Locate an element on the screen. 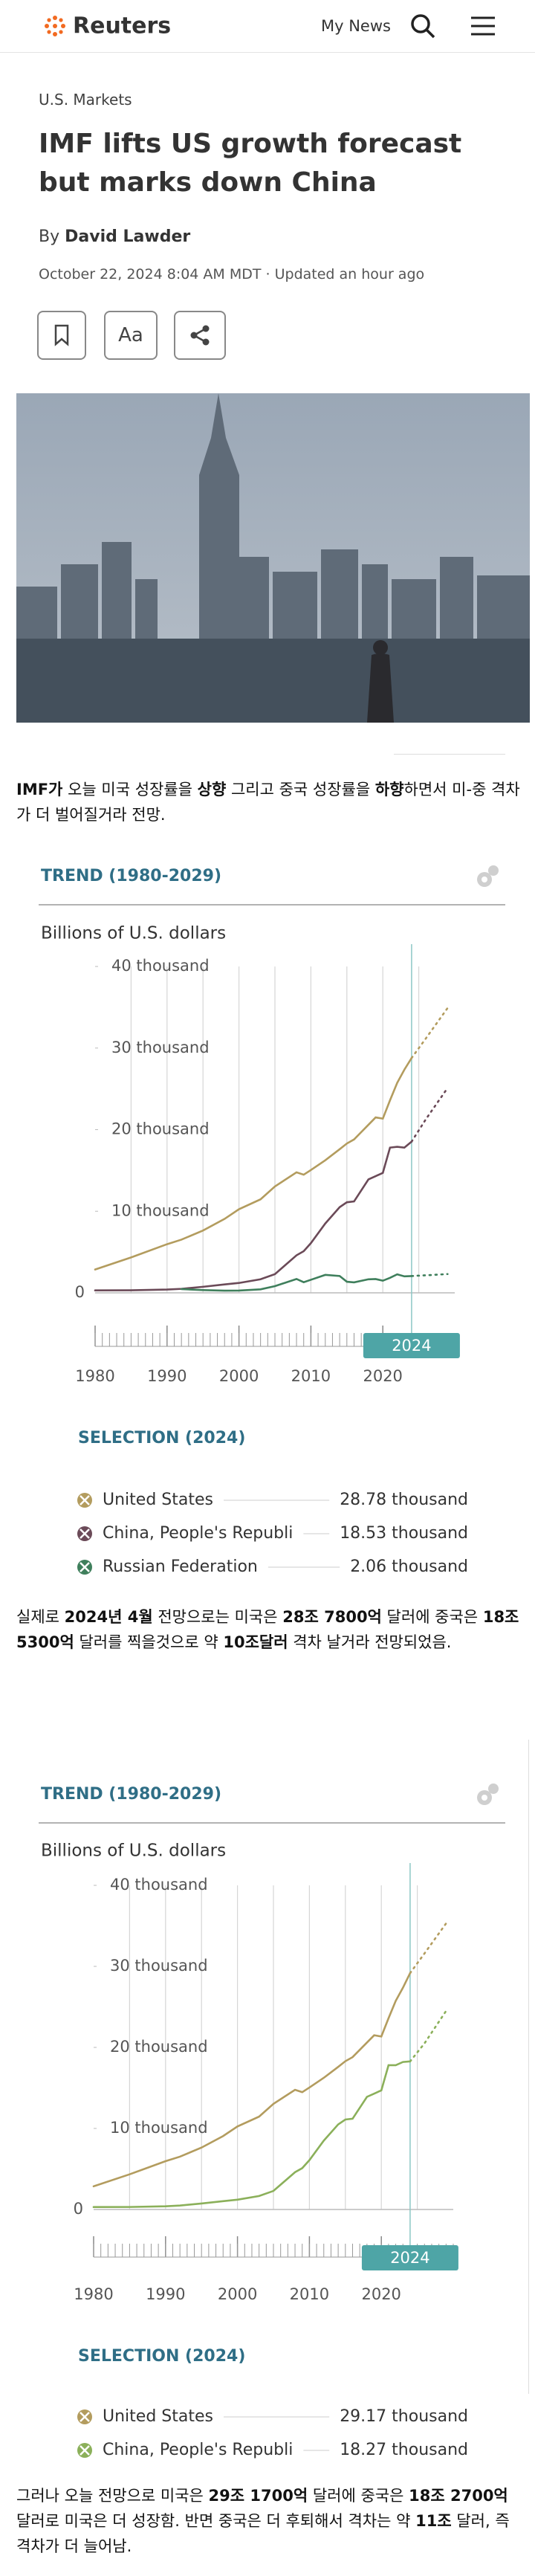  bookmark-icon is located at coordinates (61, 335).